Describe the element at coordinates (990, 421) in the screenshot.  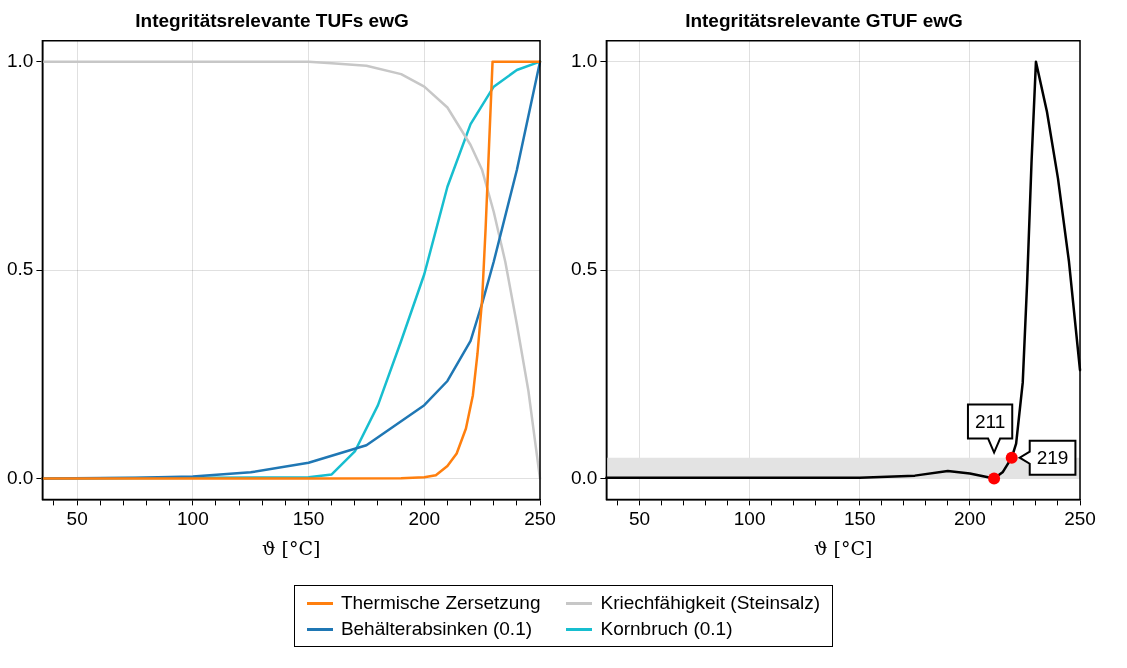
I see `annotation: 211` at that location.